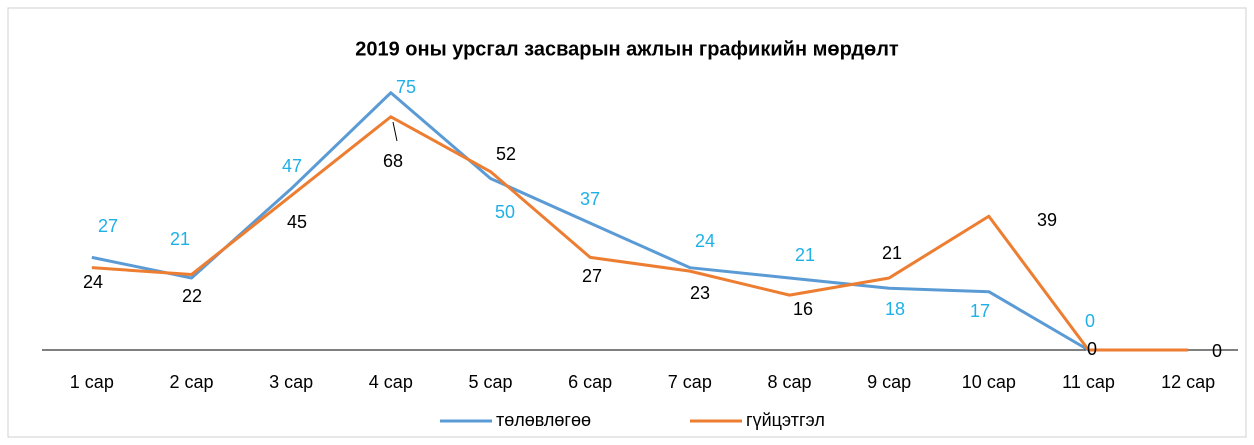 Image resolution: width=1254 pixels, height=445 pixels. What do you see at coordinates (785, 420) in the screenshot?
I see `legend-label: гүйцэтгэл` at bounding box center [785, 420].